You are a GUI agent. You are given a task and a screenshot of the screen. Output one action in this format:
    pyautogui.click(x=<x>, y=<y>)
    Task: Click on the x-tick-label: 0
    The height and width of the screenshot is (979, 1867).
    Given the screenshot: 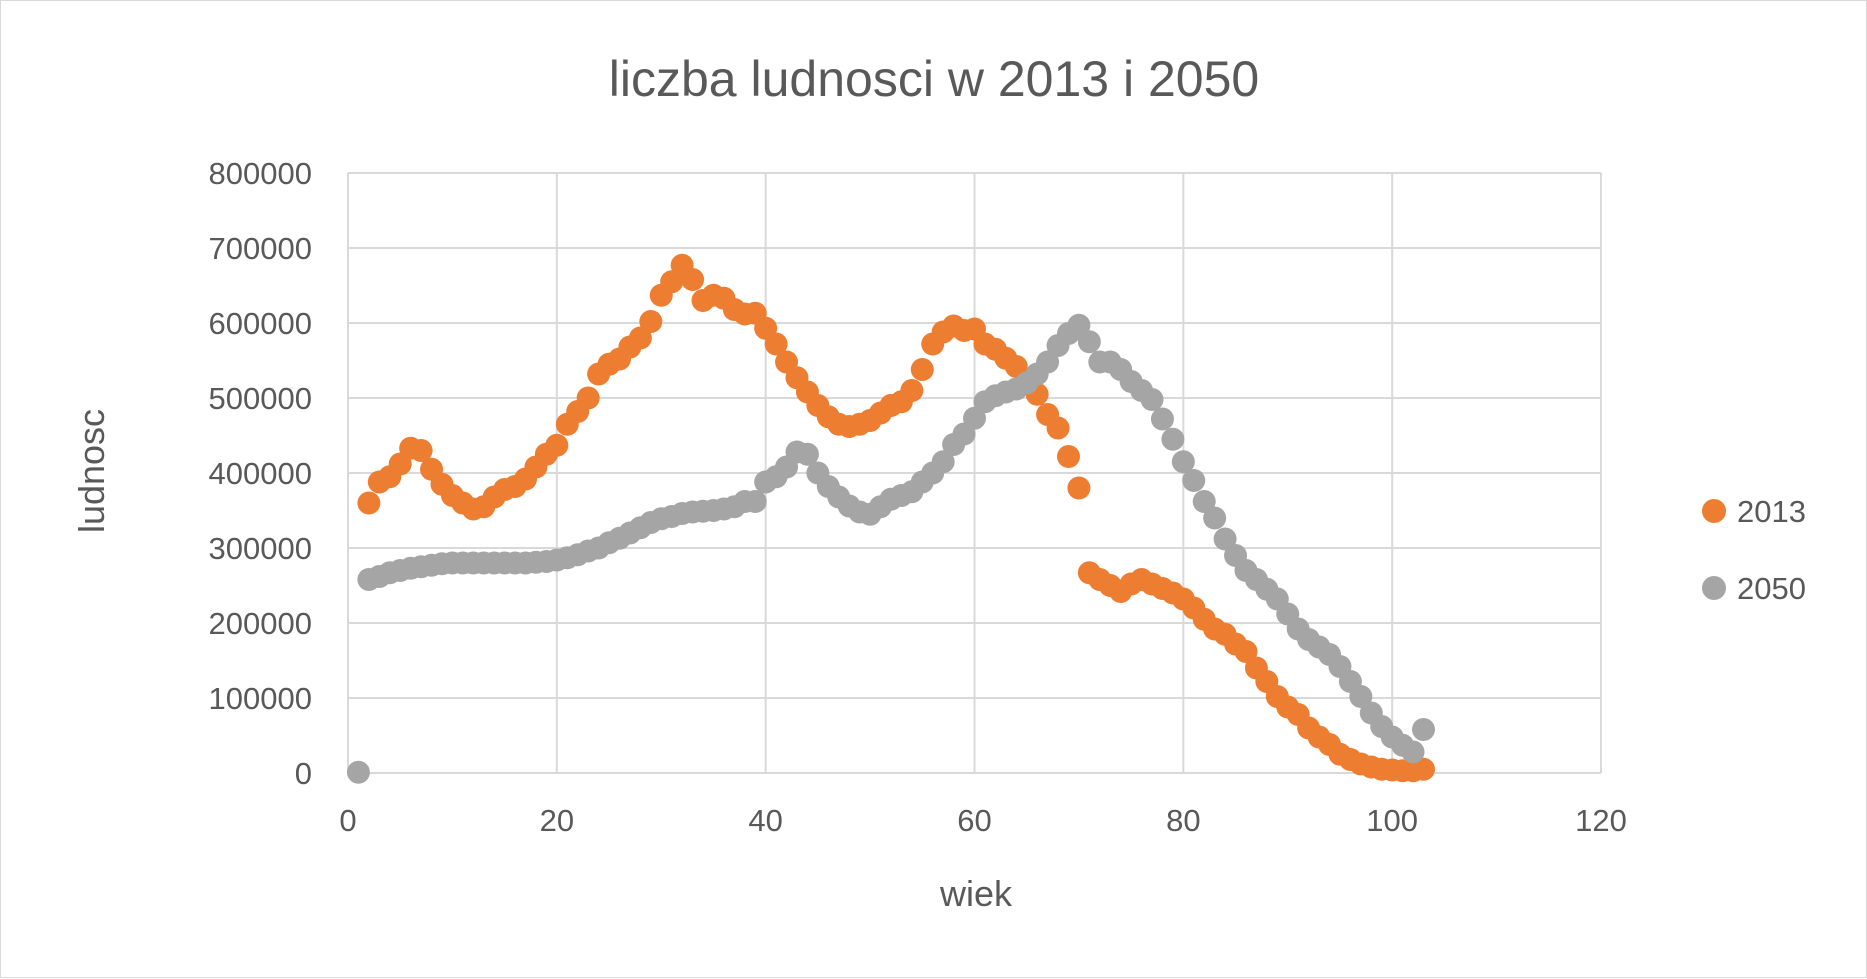 What is the action you would take?
    pyautogui.click(x=347, y=820)
    